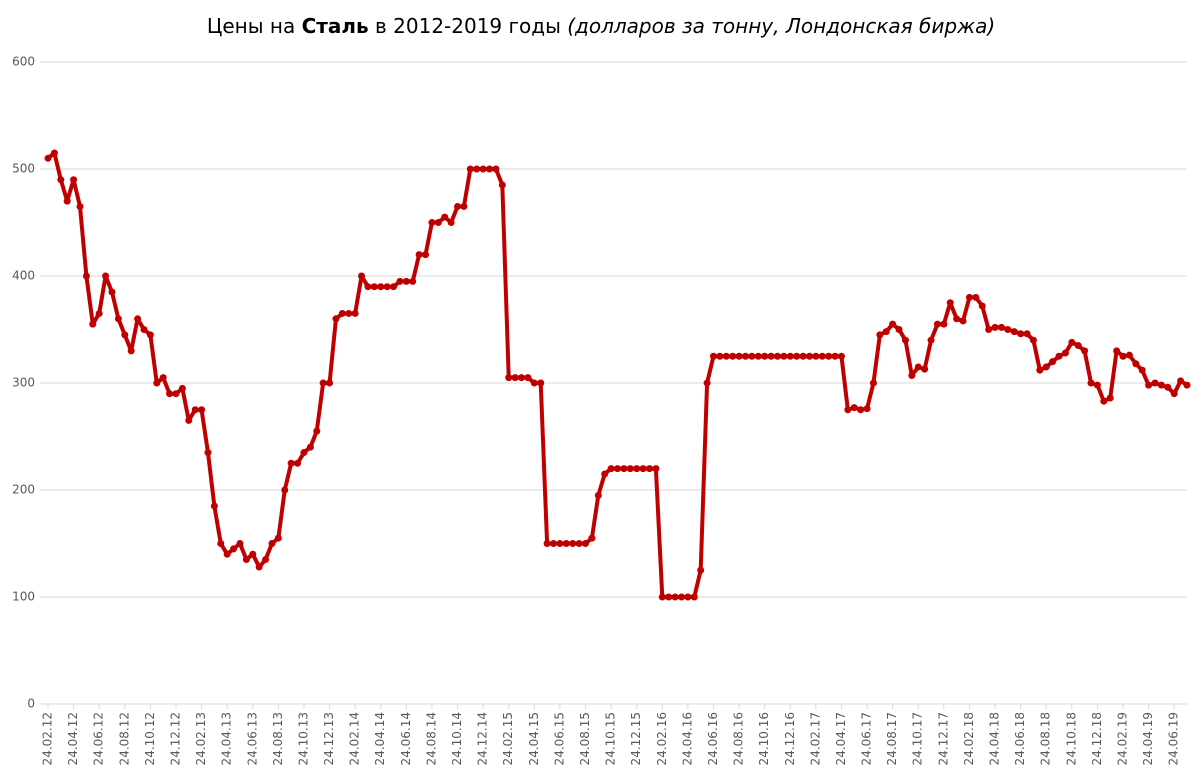 Image resolution: width=1202 pixels, height=779 pixels. What do you see at coordinates (611, 738) in the screenshot?
I see `x-tick-label: 24.10.15` at bounding box center [611, 738].